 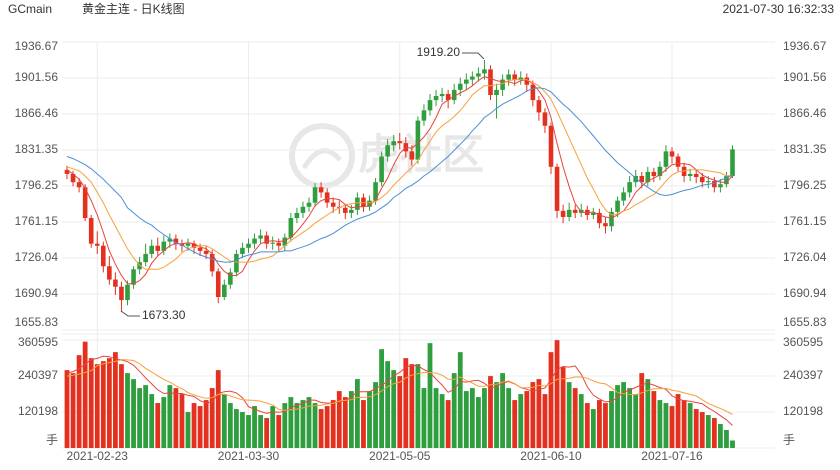 What do you see at coordinates (321, 159) in the screenshot?
I see `watermark-logo-mark` at bounding box center [321, 159].